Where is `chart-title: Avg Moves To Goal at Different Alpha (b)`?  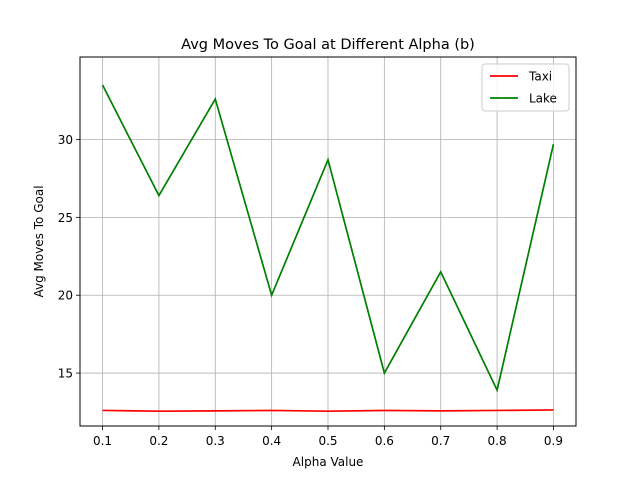 chart-title: Avg Moves To Goal at Different Alpha (b) is located at coordinates (328, 45).